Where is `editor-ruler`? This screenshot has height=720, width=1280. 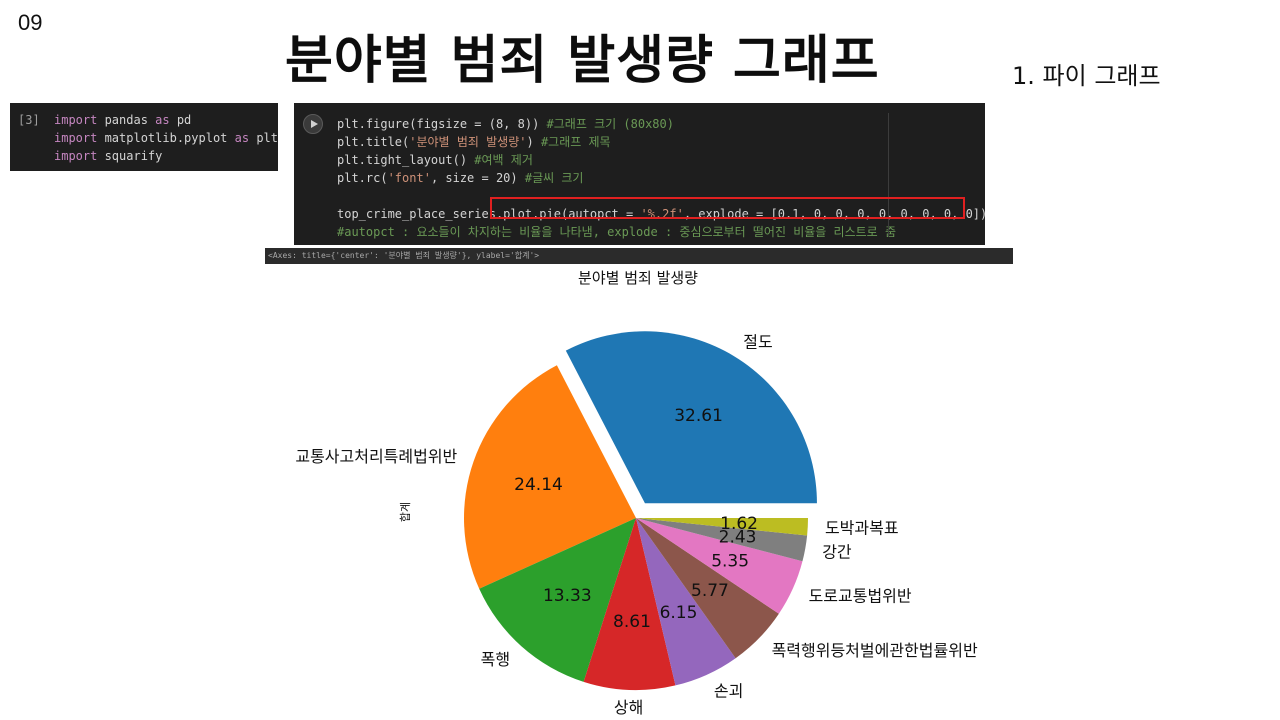 editor-ruler is located at coordinates (888, 175).